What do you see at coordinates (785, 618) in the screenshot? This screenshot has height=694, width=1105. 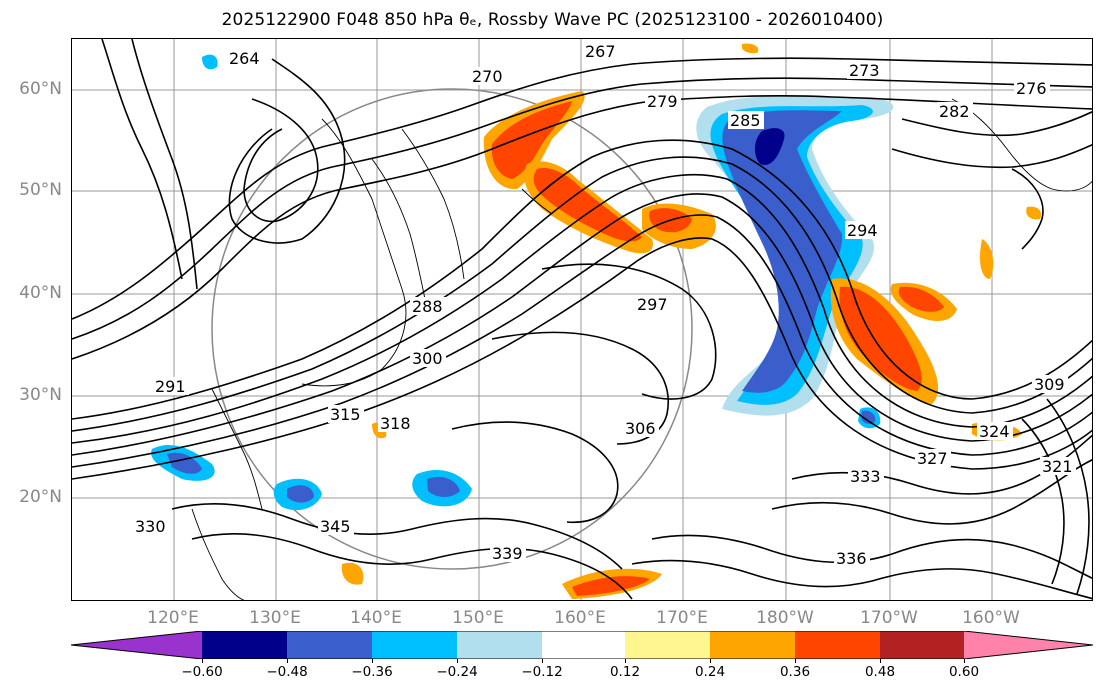 I see `lon-label-180w: 180°W` at bounding box center [785, 618].